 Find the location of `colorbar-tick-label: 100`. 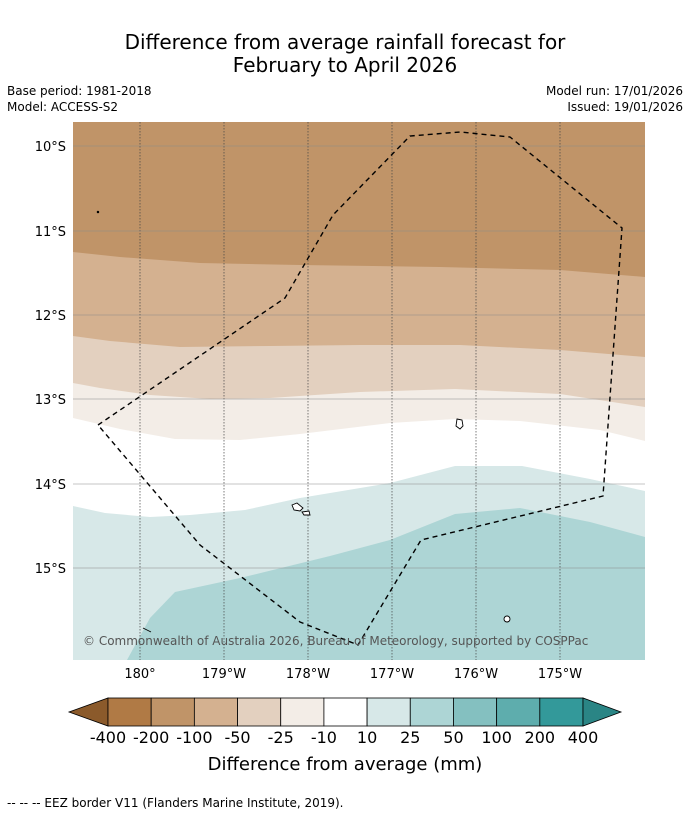

colorbar-tick-label: 100 is located at coordinates (496, 737).